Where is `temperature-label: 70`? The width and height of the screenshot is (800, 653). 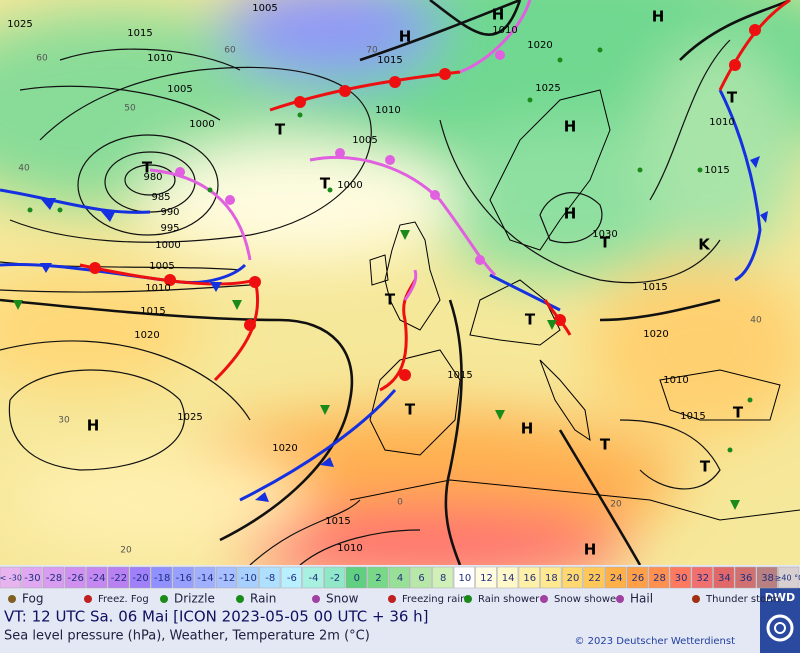 temperature-label: 70 is located at coordinates (372, 51).